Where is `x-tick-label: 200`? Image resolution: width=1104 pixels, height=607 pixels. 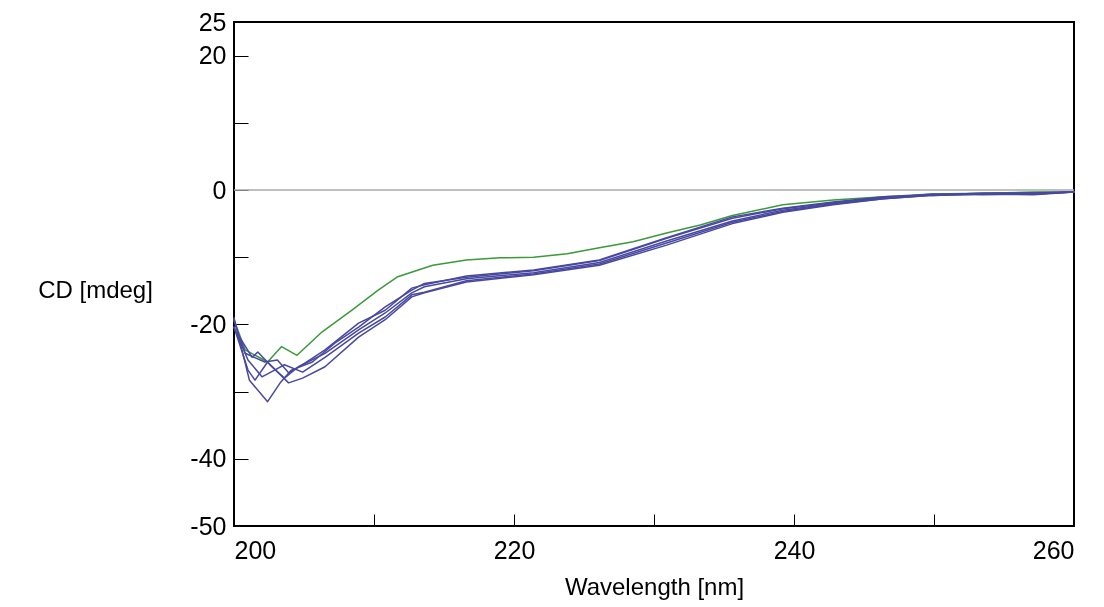
x-tick-label: 200 is located at coordinates (255, 549).